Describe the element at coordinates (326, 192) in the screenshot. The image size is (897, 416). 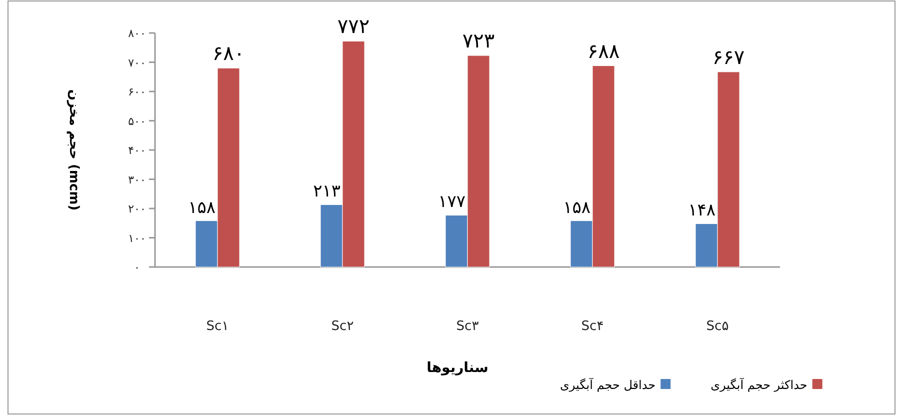
I see `data-label: ۲۱۳` at that location.